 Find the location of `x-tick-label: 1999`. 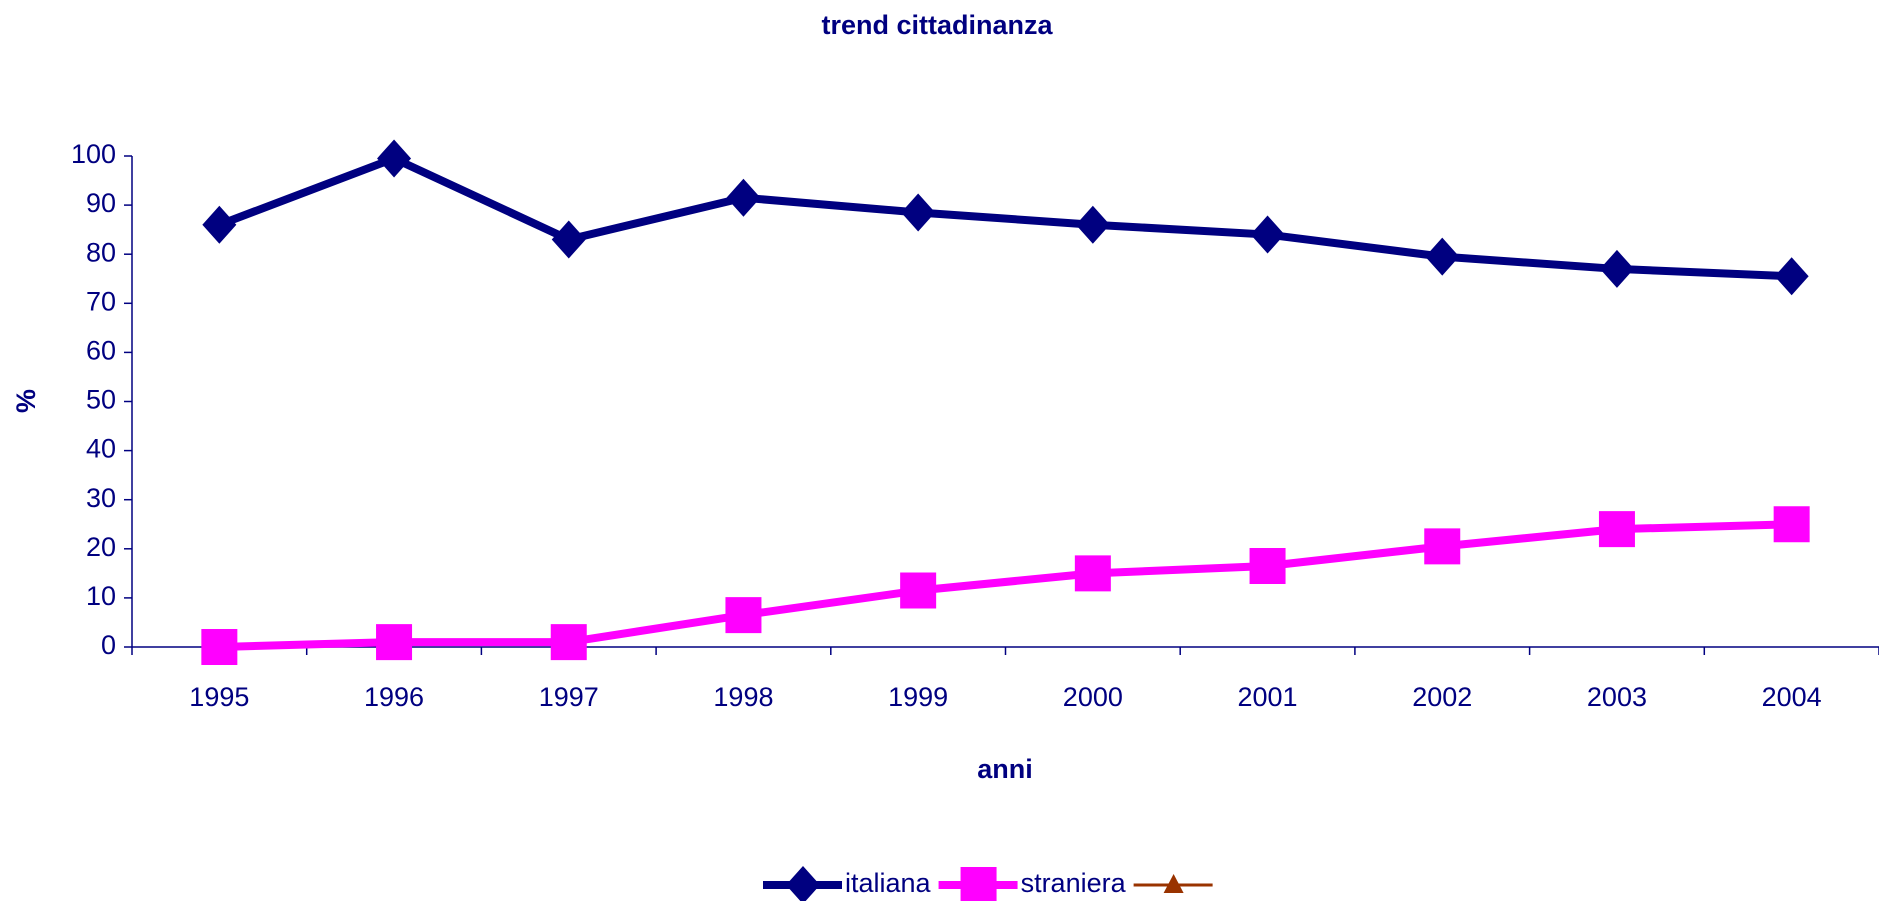

x-tick-label: 1999 is located at coordinates (918, 697).